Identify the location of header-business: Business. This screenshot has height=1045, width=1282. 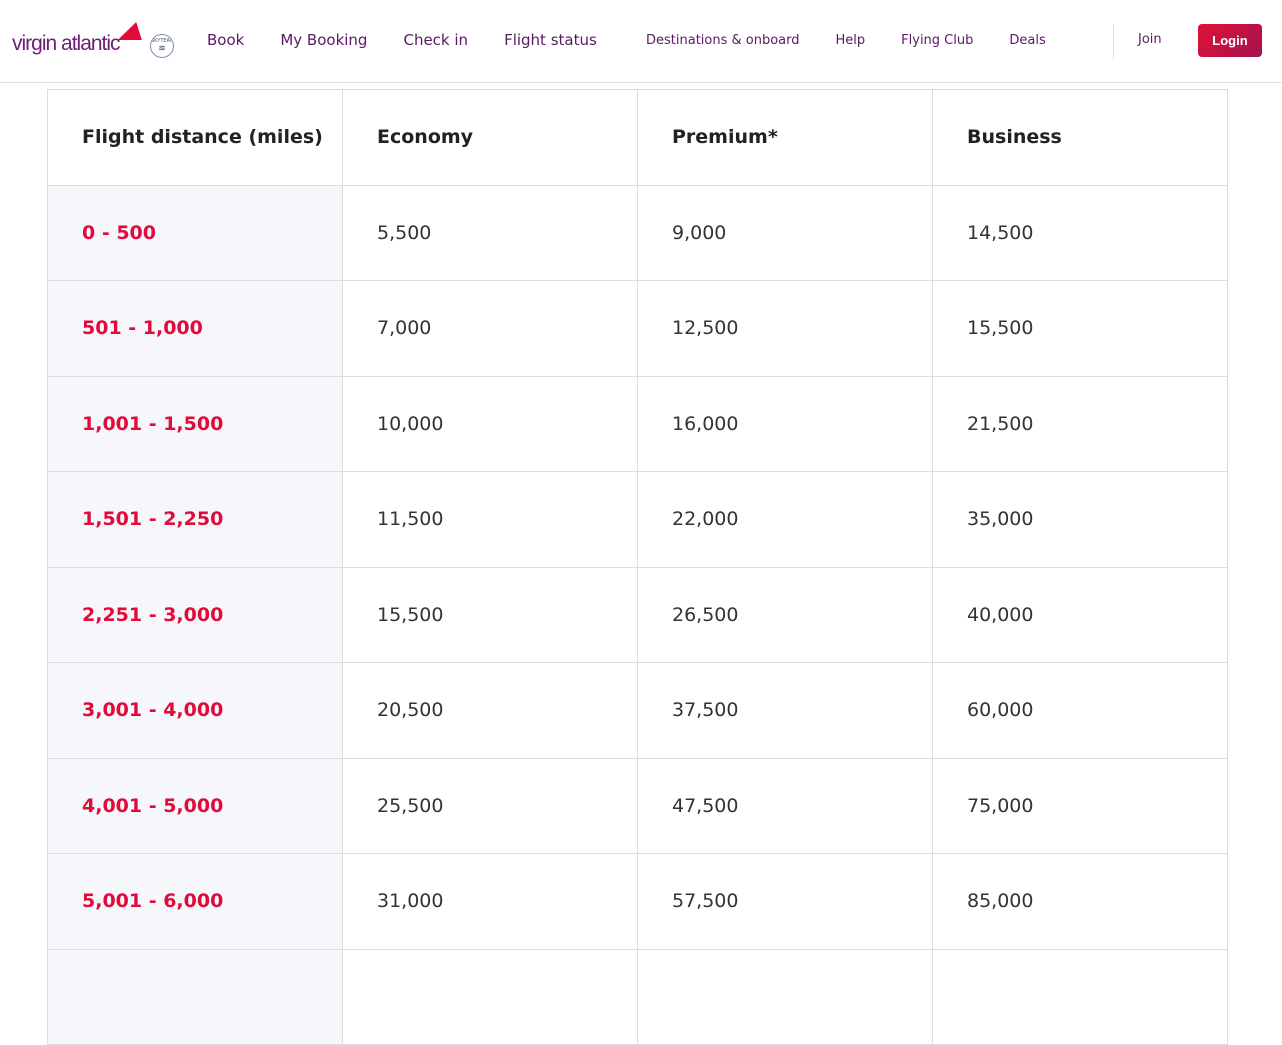
(1080, 137).